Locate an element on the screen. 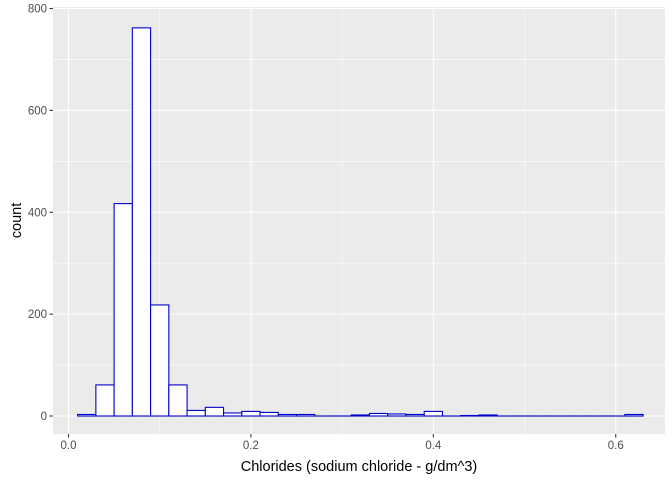 The height and width of the screenshot is (480, 672). y-tick-label: 800 is located at coordinates (37, 10).